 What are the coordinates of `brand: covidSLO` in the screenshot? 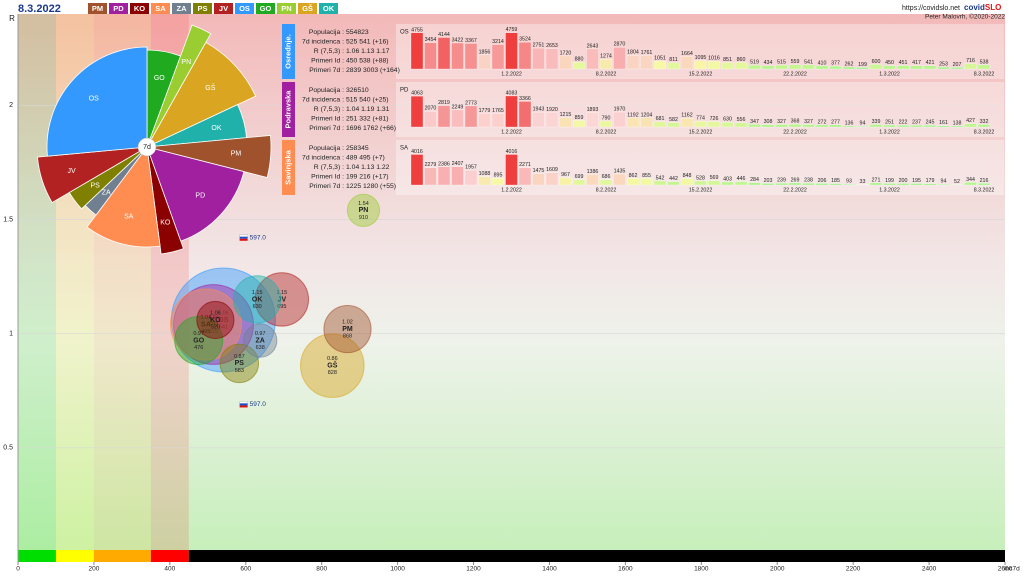 It's located at (982, 7).